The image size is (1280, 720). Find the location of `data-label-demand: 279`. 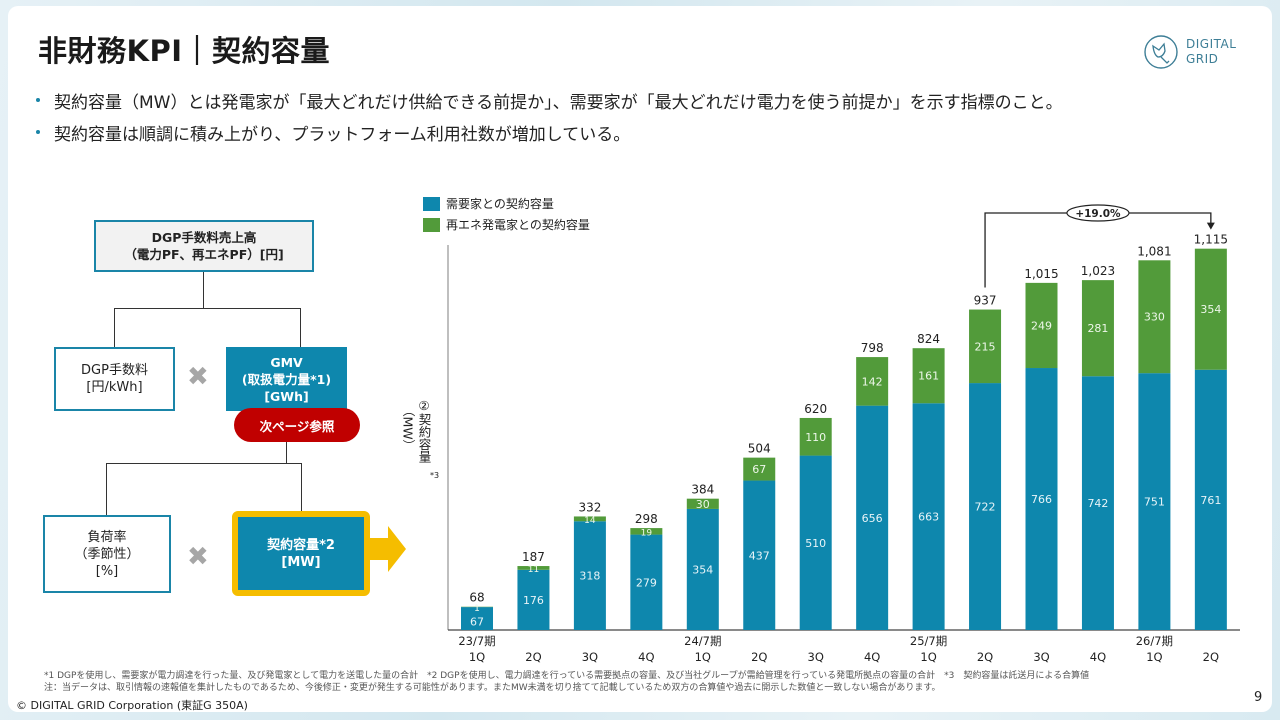

data-label-demand: 279 is located at coordinates (646, 582).